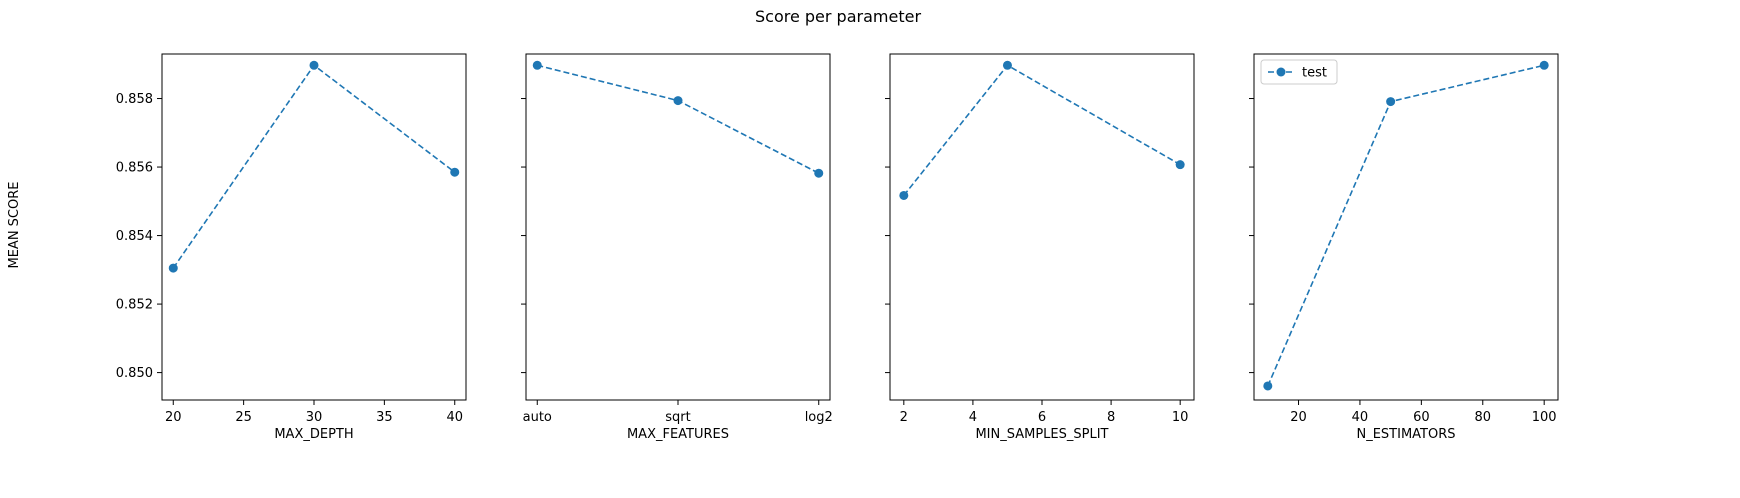 The width and height of the screenshot is (1740, 498). I want to click on x-axis-label: MAX_DEPTH, so click(313, 434).